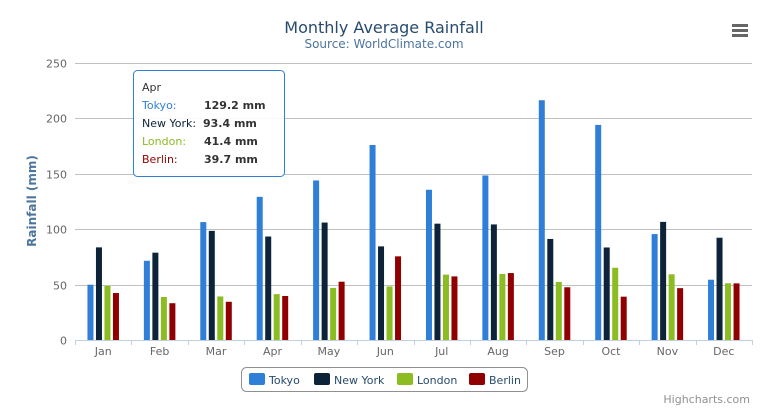 The height and width of the screenshot is (416, 769). I want to click on legend-item-new-york: New York, so click(349, 380).